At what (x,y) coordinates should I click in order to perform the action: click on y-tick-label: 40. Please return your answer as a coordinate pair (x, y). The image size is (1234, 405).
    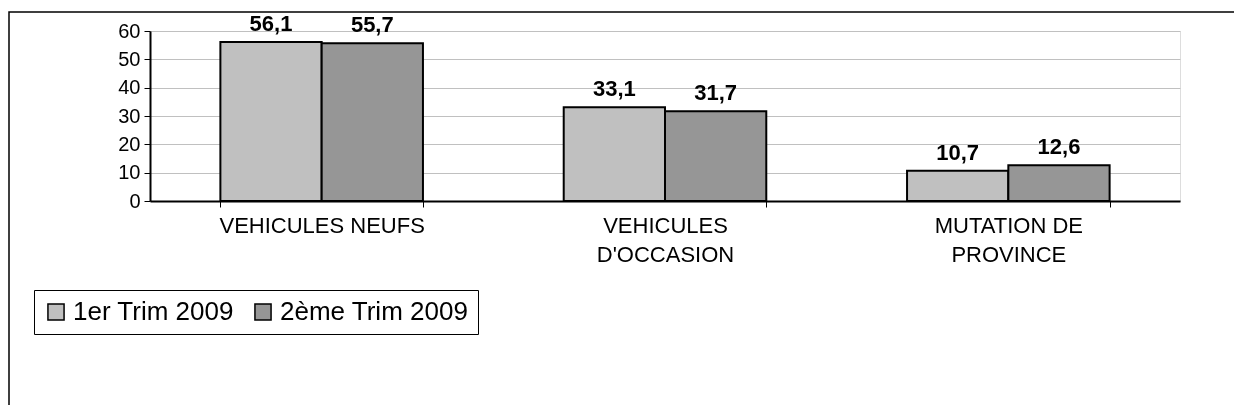
    Looking at the image, I should click on (129, 87).